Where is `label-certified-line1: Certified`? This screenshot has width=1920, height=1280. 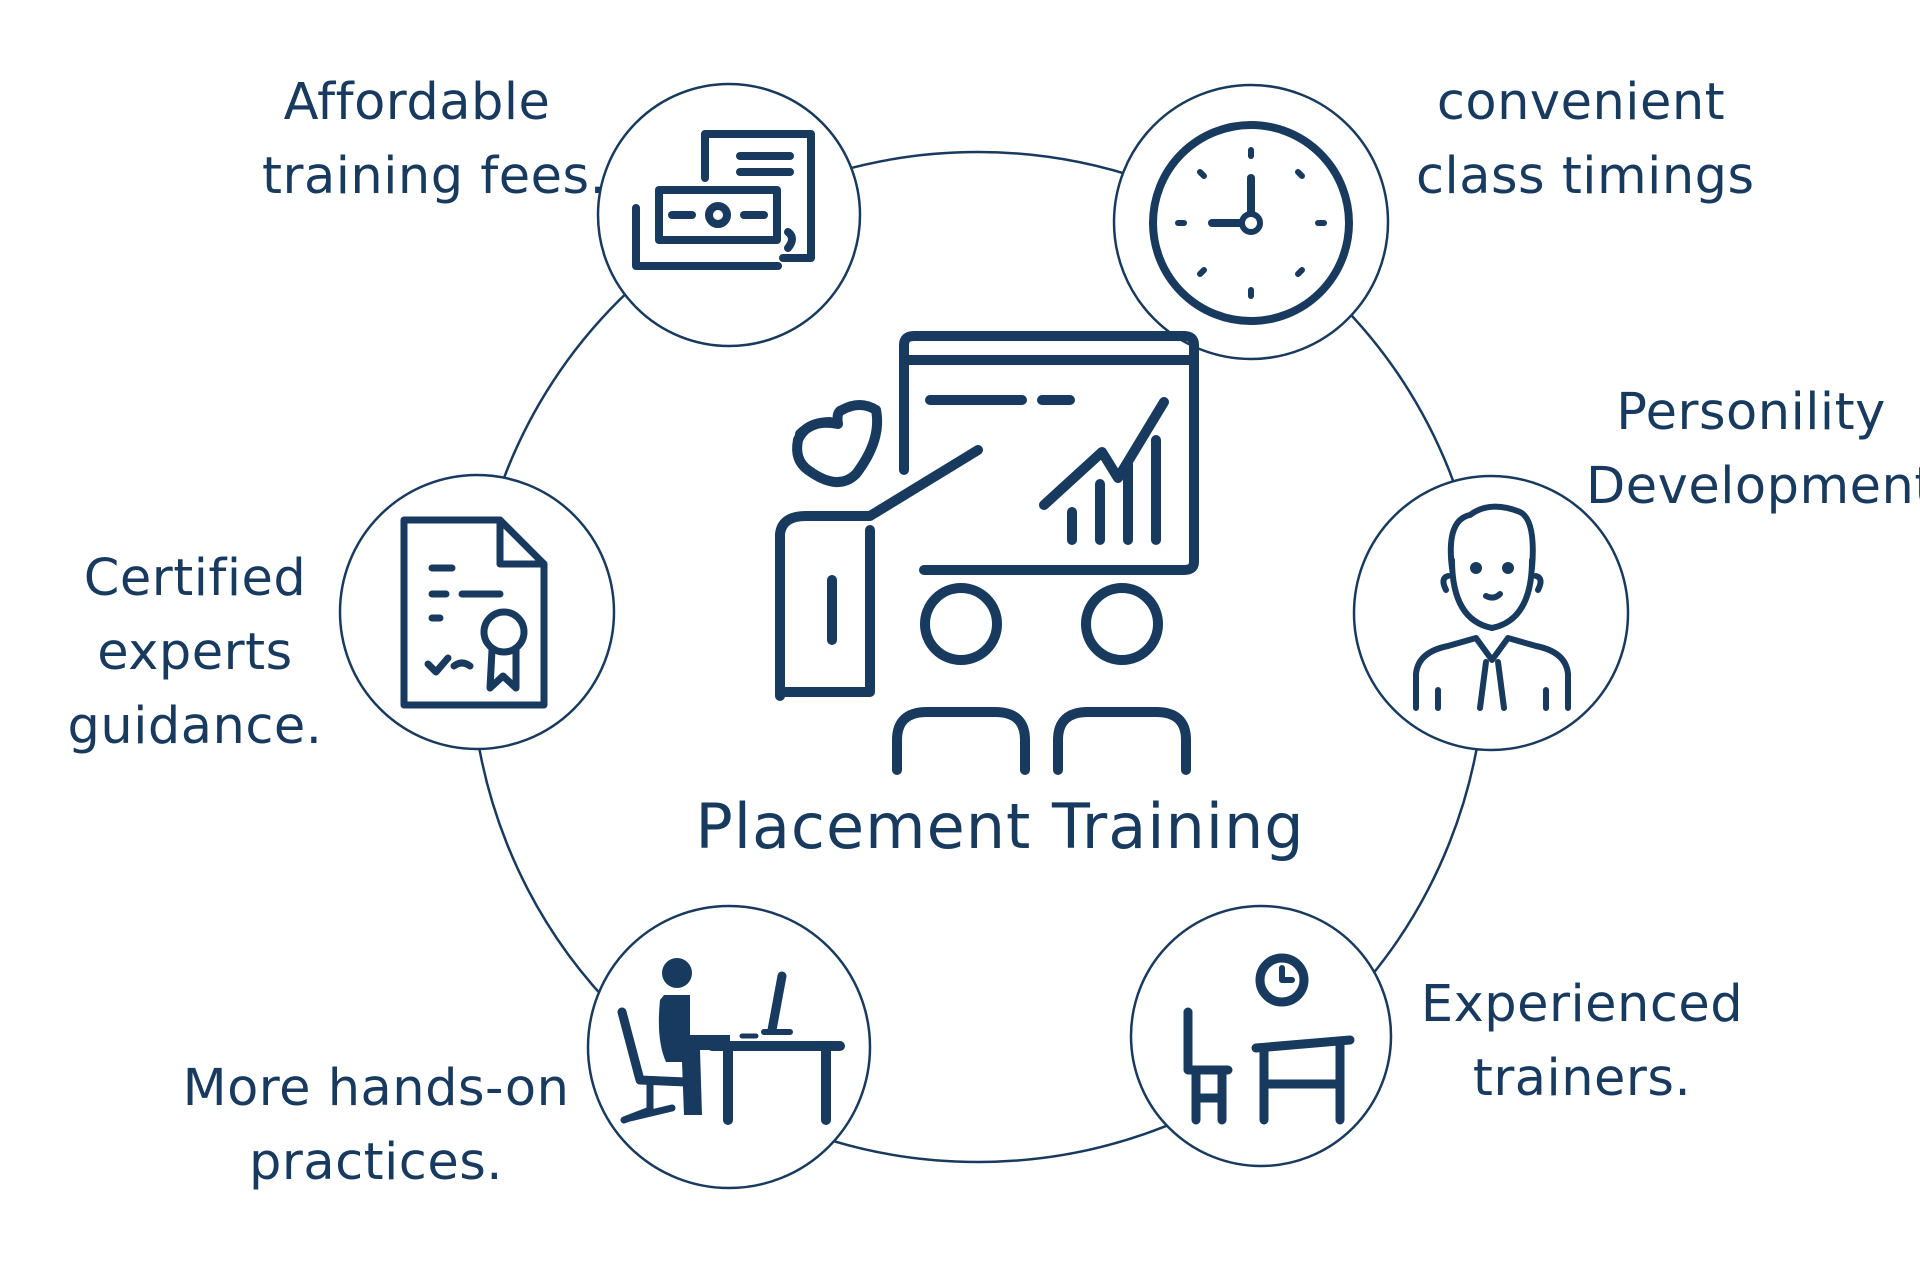 label-certified-line1: Certified is located at coordinates (195, 578).